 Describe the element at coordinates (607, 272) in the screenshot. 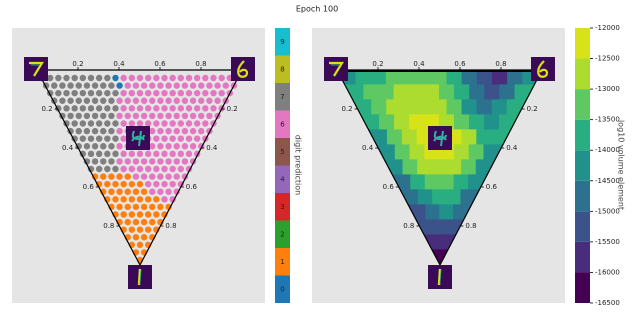

I see `colorbar-tick-label: -16000` at that location.